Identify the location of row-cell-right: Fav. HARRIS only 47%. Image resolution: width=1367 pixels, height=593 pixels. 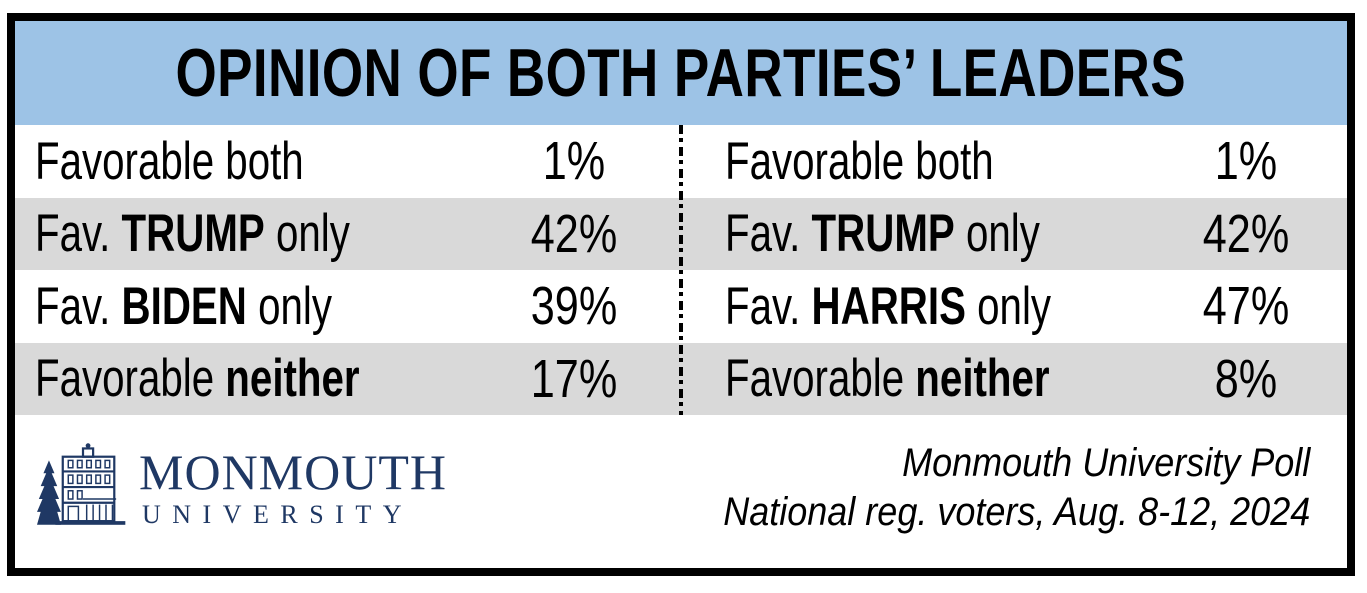
(1014, 306).